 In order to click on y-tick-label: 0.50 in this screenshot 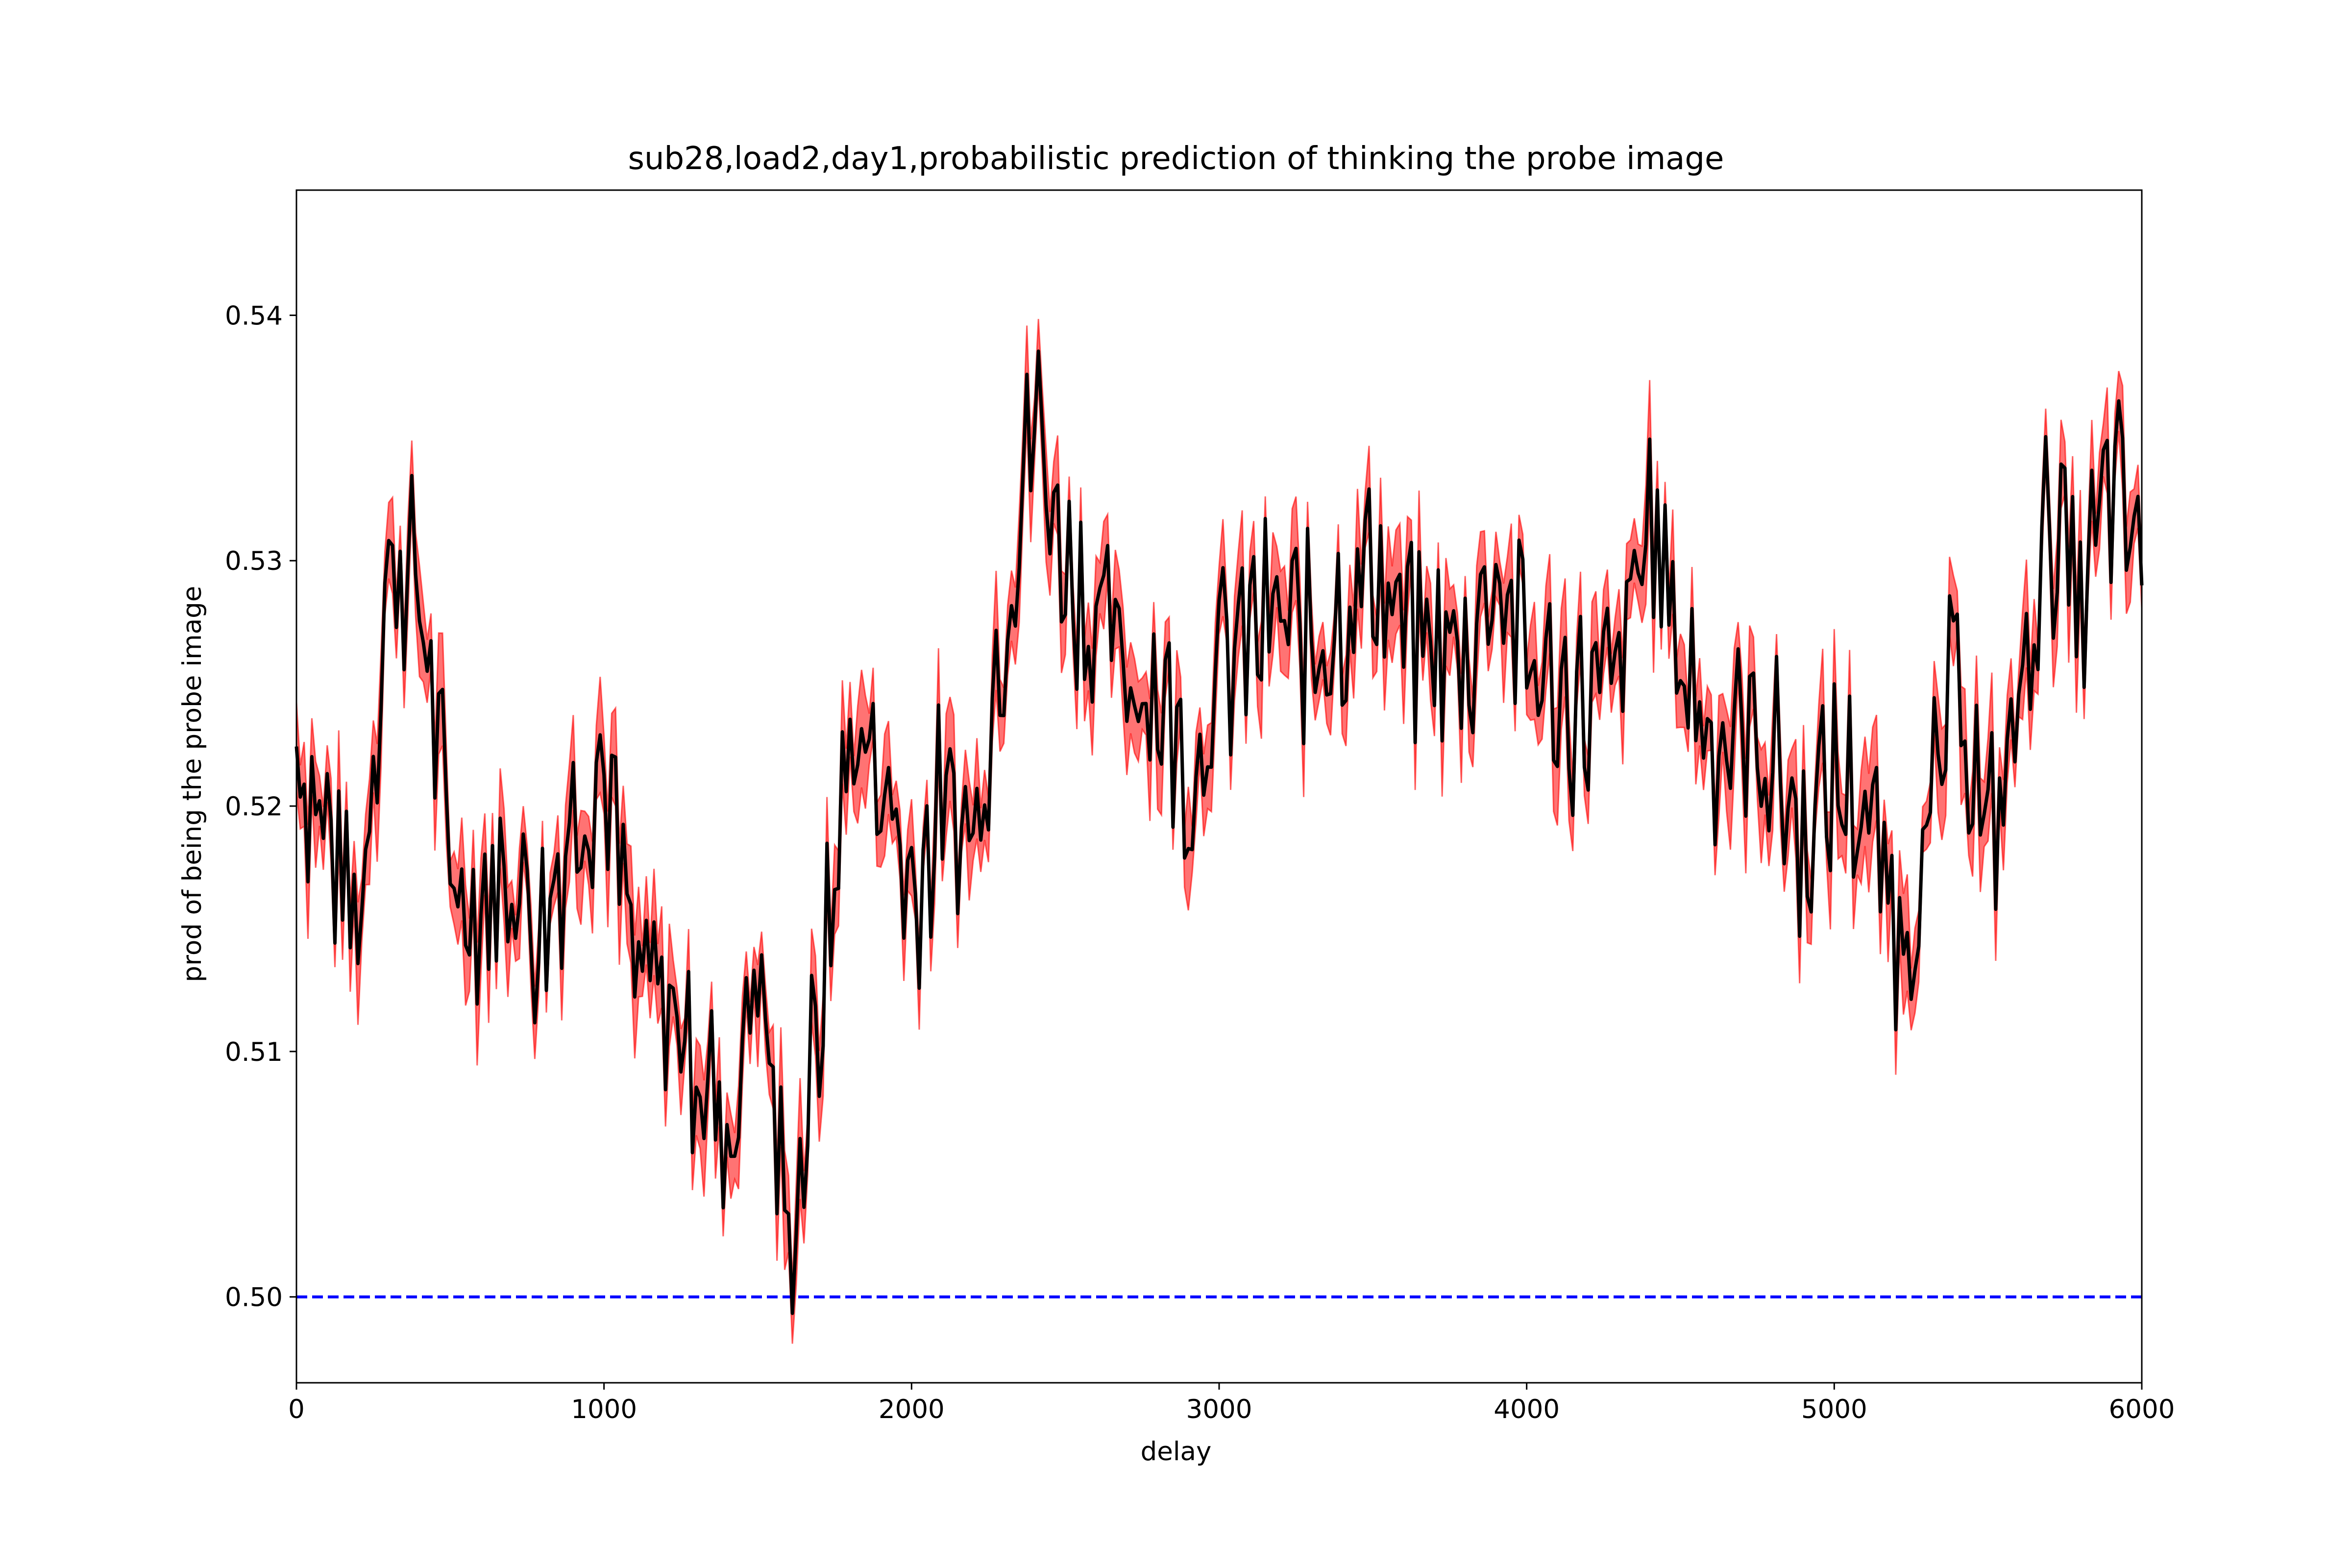, I will do `click(254, 1298)`.